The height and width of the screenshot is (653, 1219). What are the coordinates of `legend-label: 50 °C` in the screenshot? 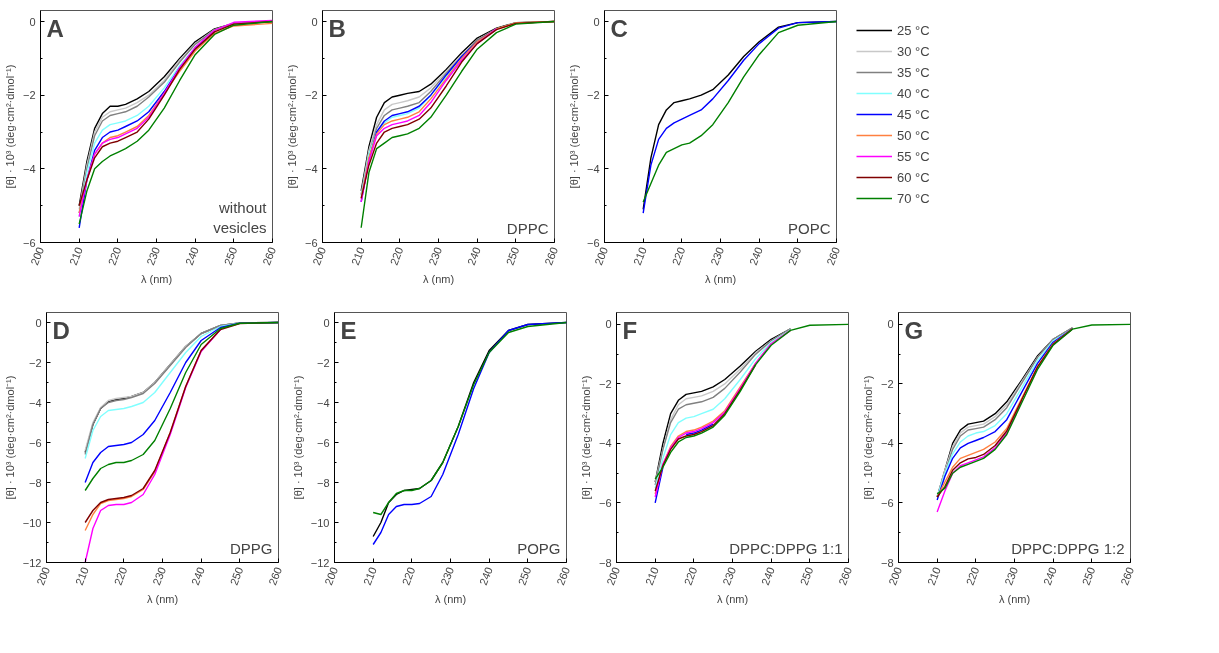 It's located at (913, 135).